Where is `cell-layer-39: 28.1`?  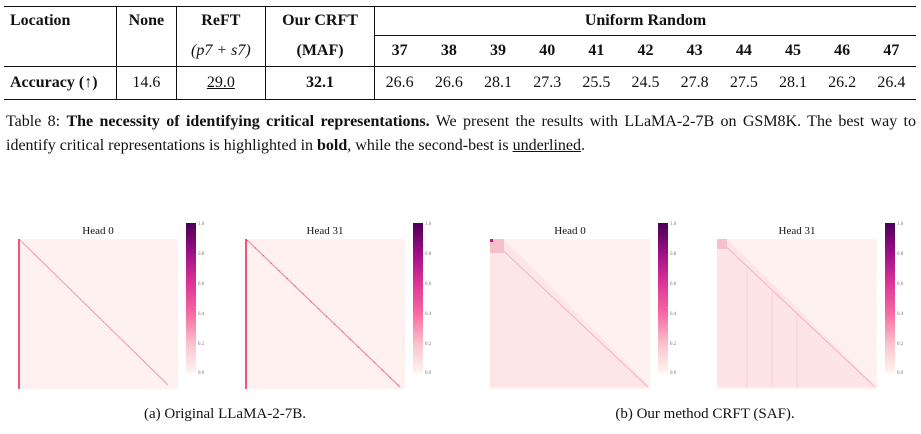
cell-layer-39: 28.1 is located at coordinates (498, 83).